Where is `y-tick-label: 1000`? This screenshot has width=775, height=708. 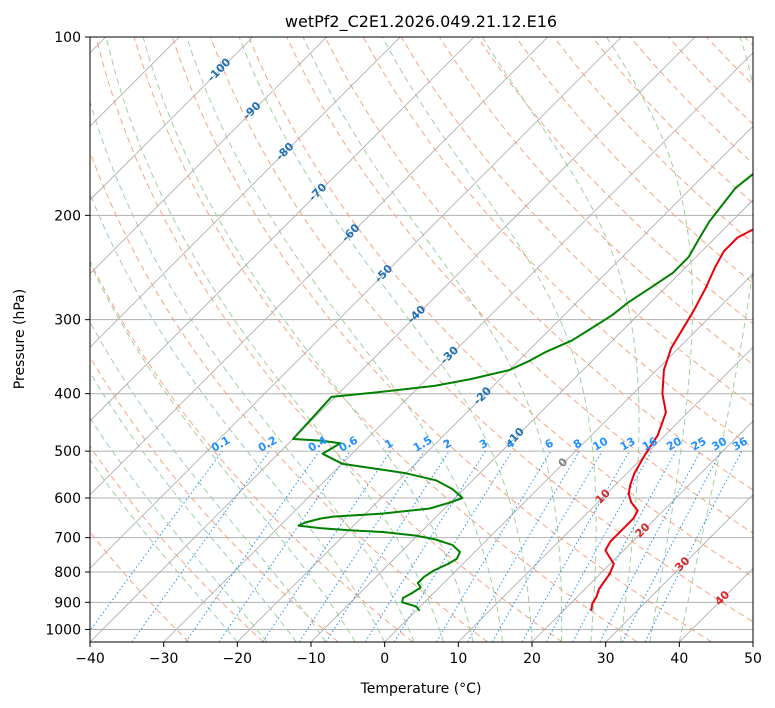 y-tick-label: 1000 is located at coordinates (63, 630).